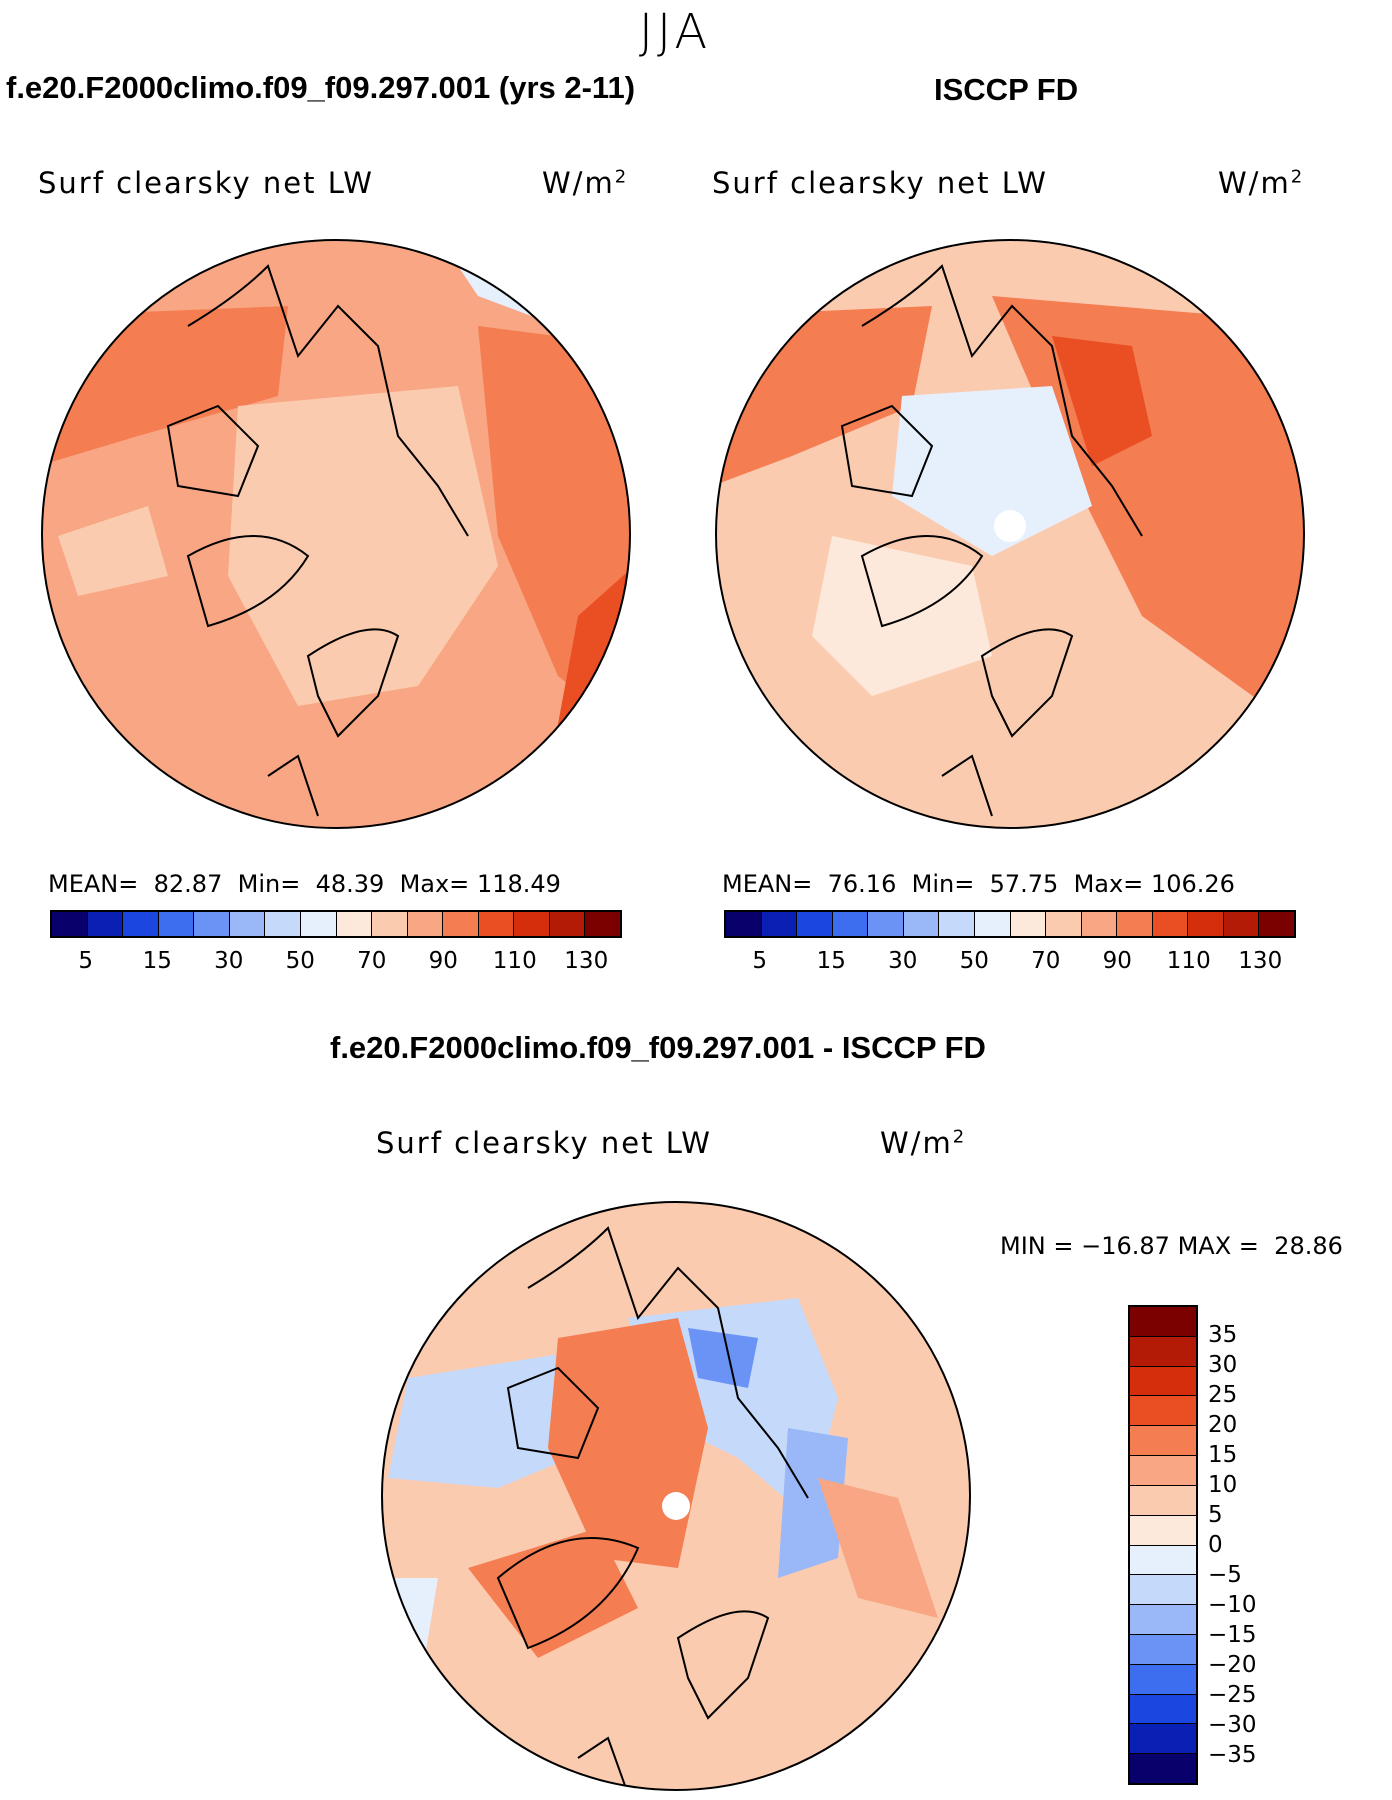 Image resolution: width=1392 pixels, height=1800 pixels. I want to click on difference-coastlines, so click(652, 1508).